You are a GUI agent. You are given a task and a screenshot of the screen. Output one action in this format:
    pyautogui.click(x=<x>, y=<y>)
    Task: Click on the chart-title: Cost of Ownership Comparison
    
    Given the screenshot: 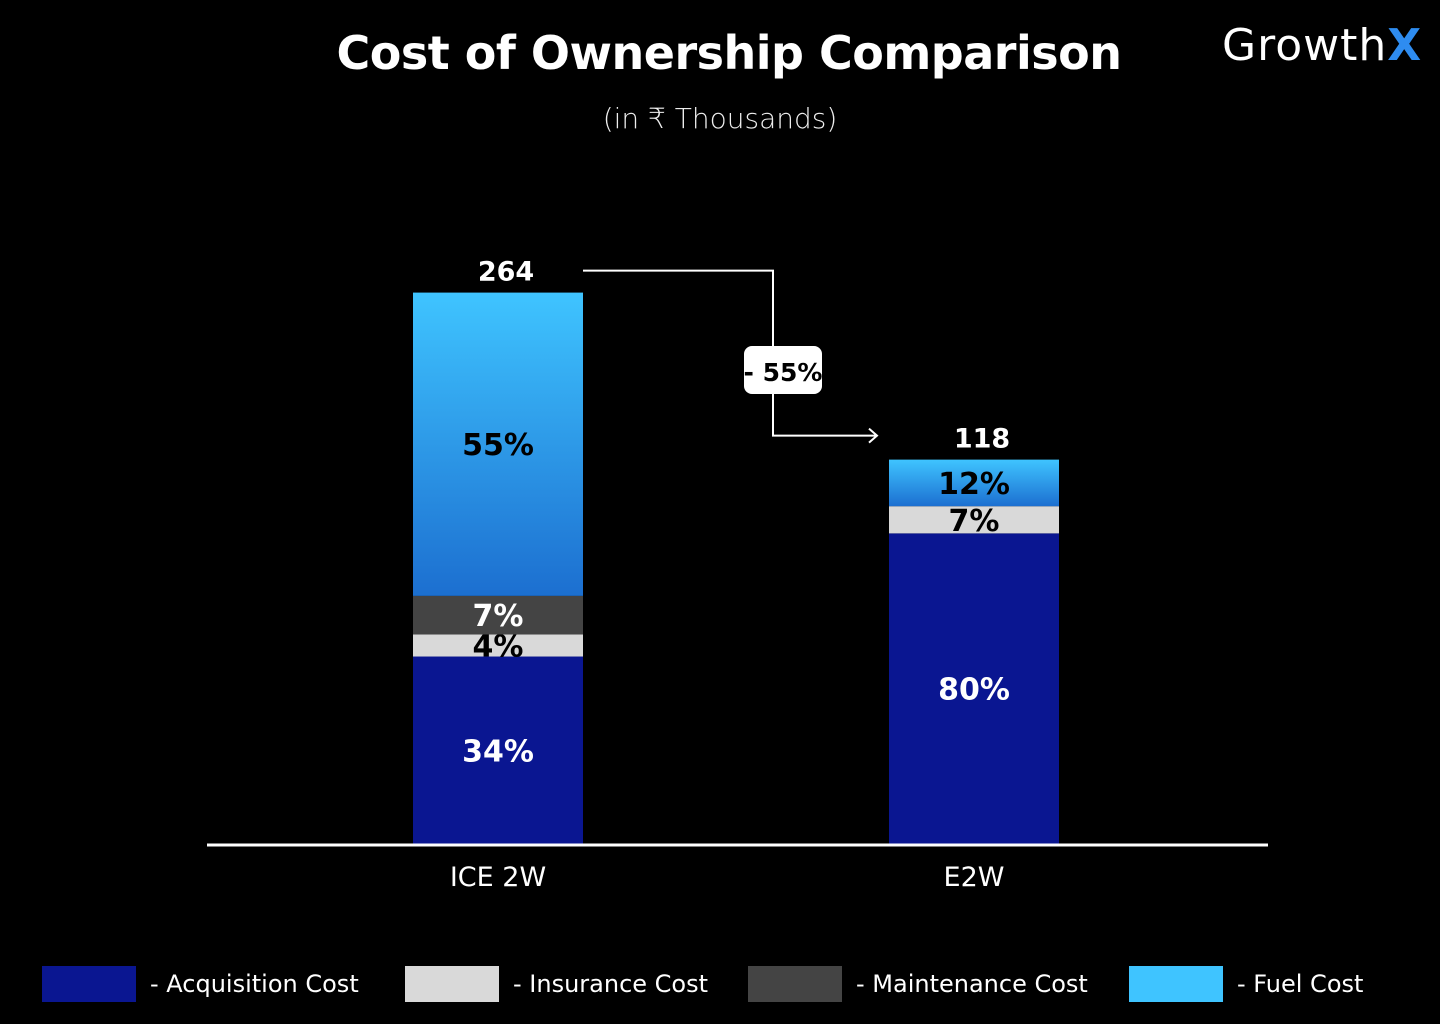 What is the action you would take?
    pyautogui.click(x=729, y=53)
    